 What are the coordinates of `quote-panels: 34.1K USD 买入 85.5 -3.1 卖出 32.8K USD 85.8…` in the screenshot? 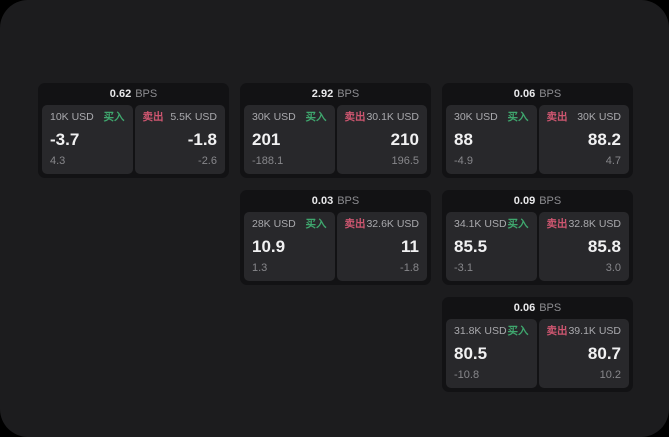 It's located at (537, 246).